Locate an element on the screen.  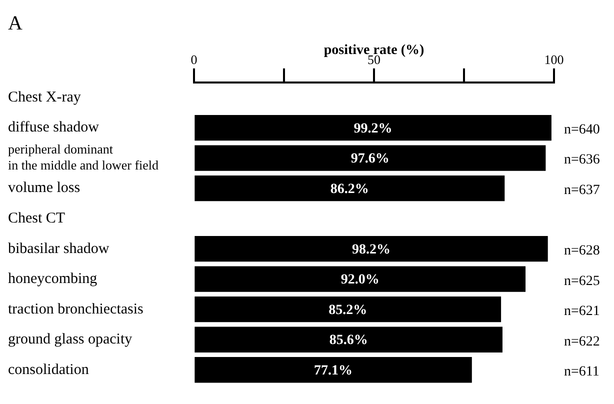
y-tick-label: Chest CT is located at coordinates (37, 218).